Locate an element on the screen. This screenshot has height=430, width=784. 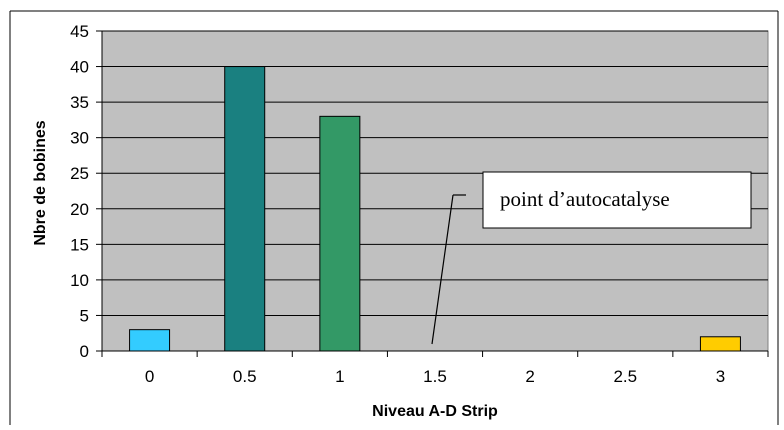
y-tick-label: 40 is located at coordinates (79, 67).